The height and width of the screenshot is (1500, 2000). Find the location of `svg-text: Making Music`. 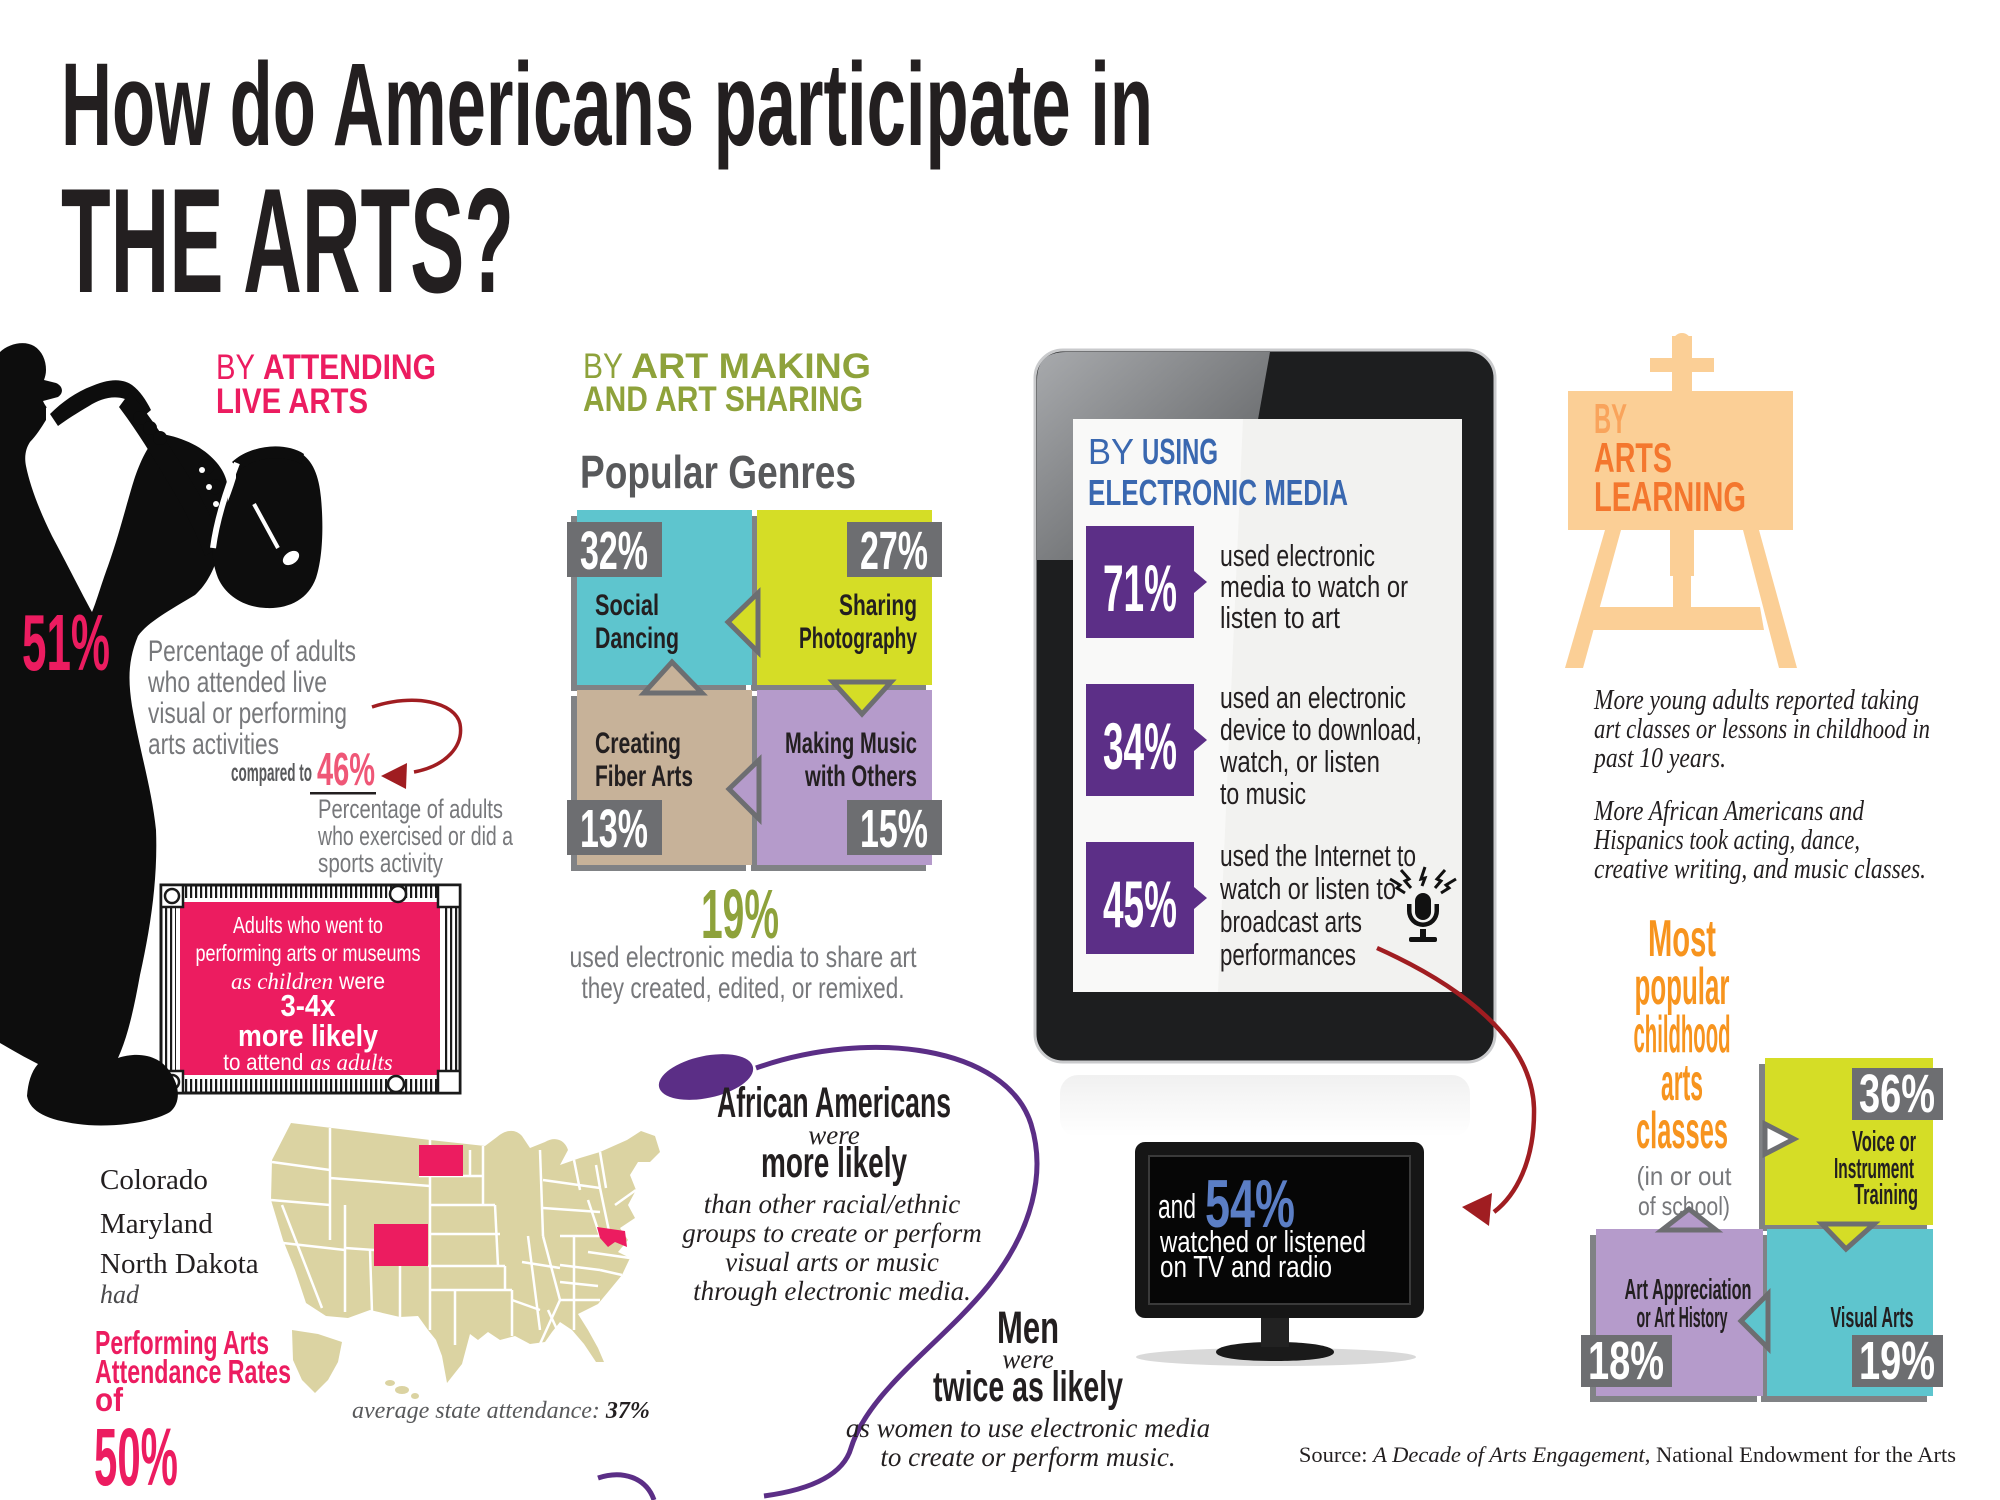

svg-text: Making Music is located at coordinates (851, 743).